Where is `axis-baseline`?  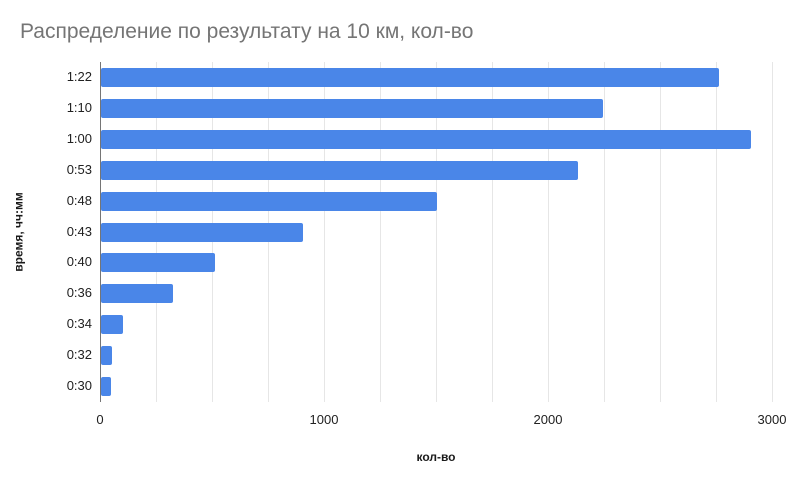
axis-baseline is located at coordinates (100, 232).